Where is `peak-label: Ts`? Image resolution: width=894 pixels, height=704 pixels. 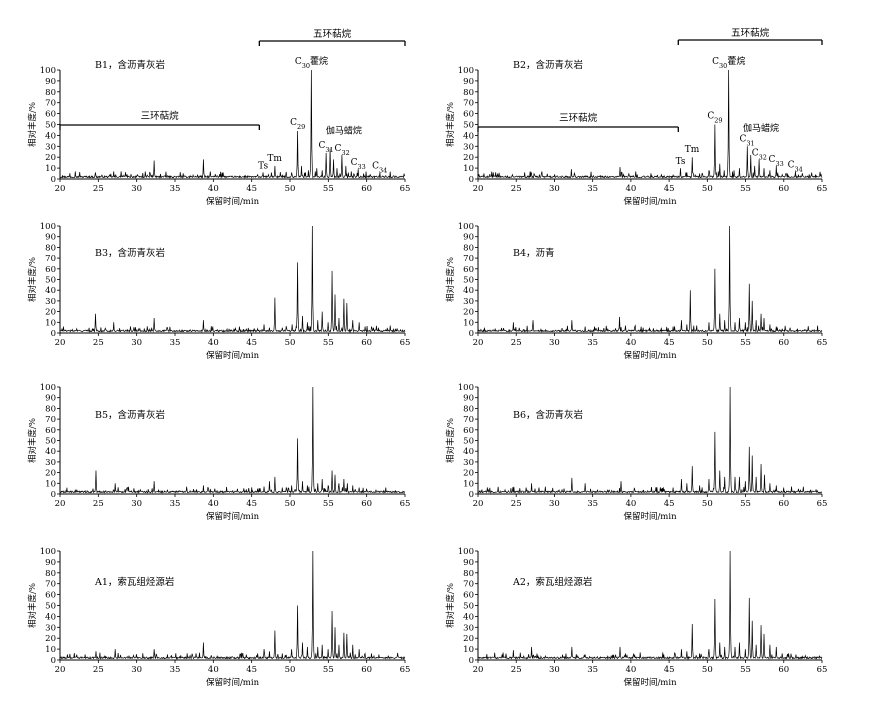 peak-label: Ts is located at coordinates (681, 162).